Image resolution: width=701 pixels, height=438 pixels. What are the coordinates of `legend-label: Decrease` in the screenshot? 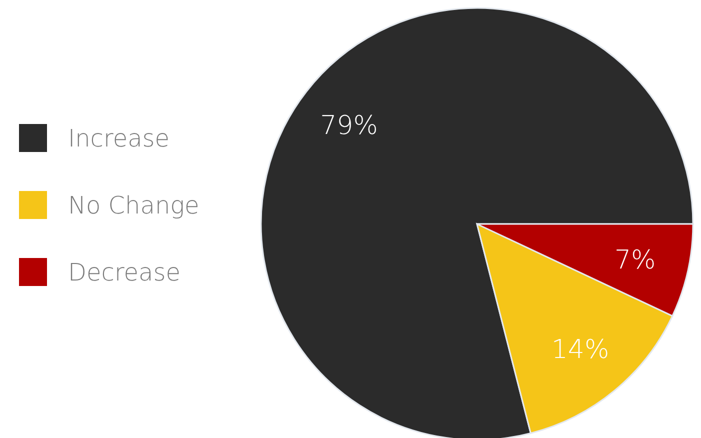 It's located at (124, 272).